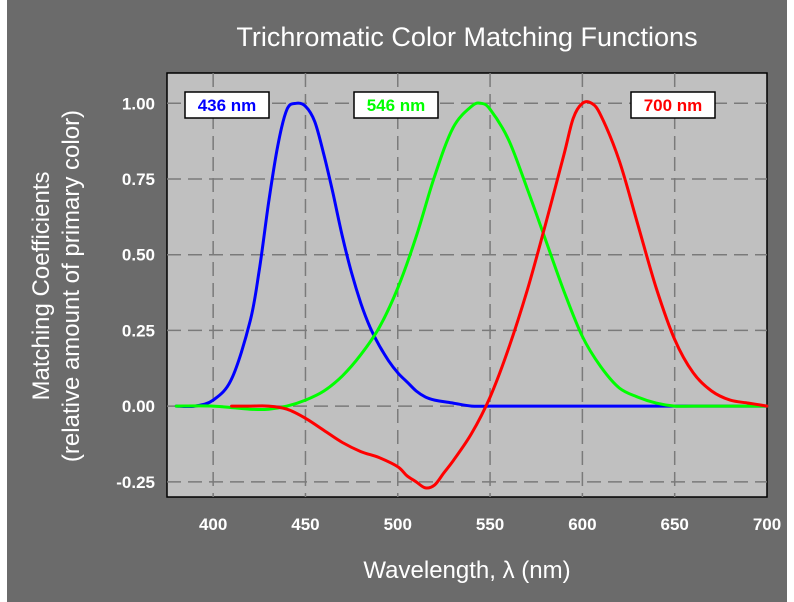  Describe the element at coordinates (138, 179) in the screenshot. I see `y-tick-label: 0.75` at that location.